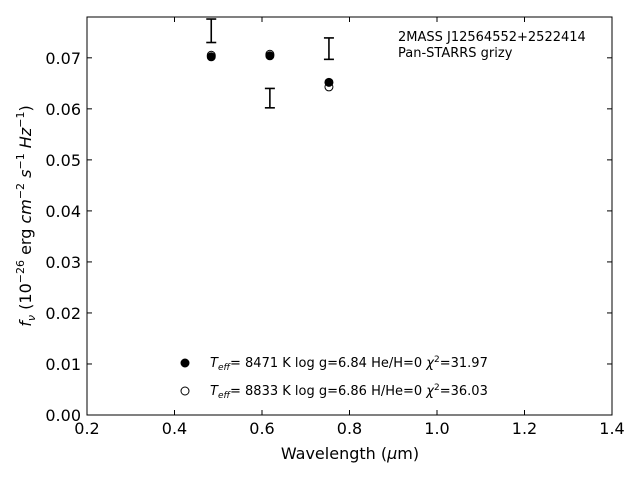 This screenshot has width=640, height=480. Describe the element at coordinates (611, 428) in the screenshot. I see `x-tick-label: 1.4` at that location.